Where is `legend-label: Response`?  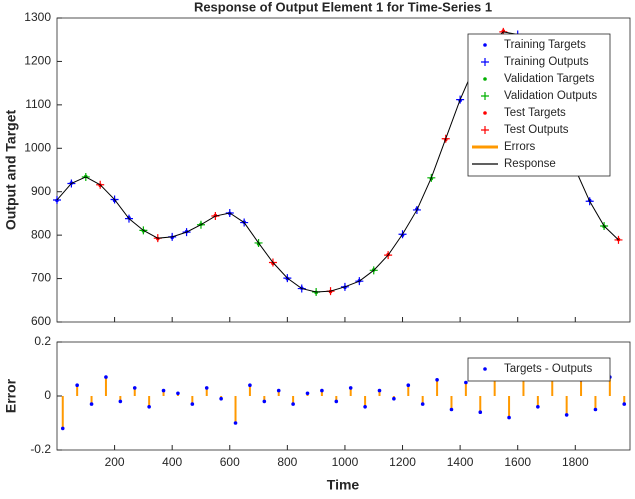
legend-label: Response is located at coordinates (530, 164).